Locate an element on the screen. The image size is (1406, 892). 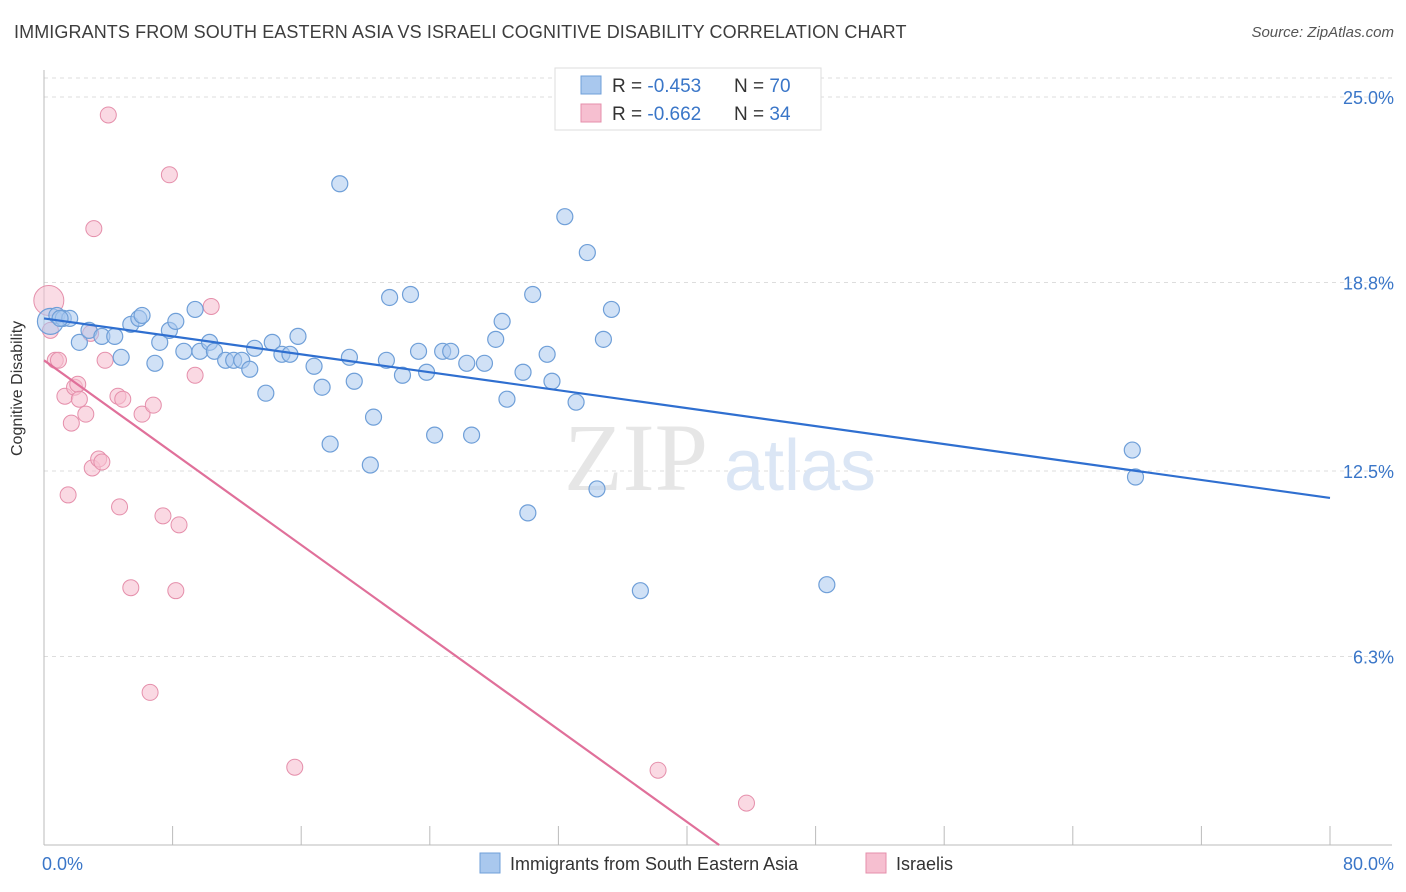
legend-swatch-pink is located at coordinates (591, 113).